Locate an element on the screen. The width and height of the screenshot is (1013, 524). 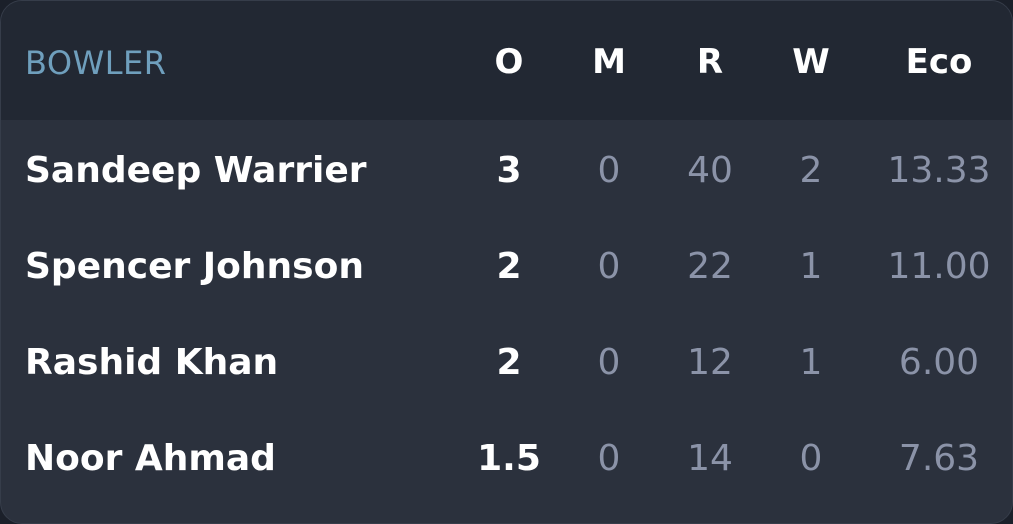
economy-value: 7.63 is located at coordinates (939, 458).